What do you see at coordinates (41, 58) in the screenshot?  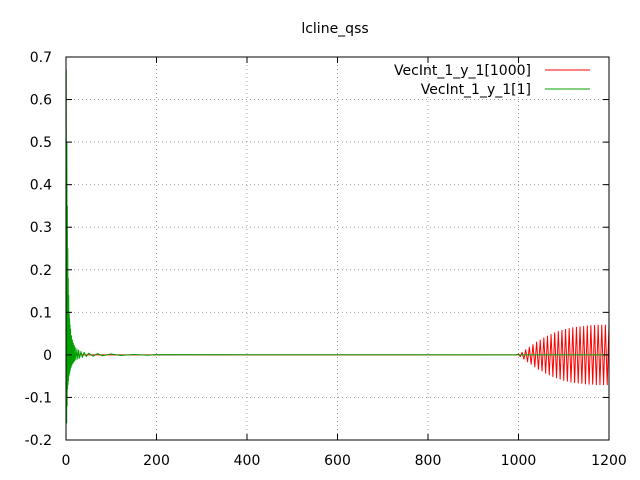 I see `y-tick-label: 0.7` at bounding box center [41, 58].